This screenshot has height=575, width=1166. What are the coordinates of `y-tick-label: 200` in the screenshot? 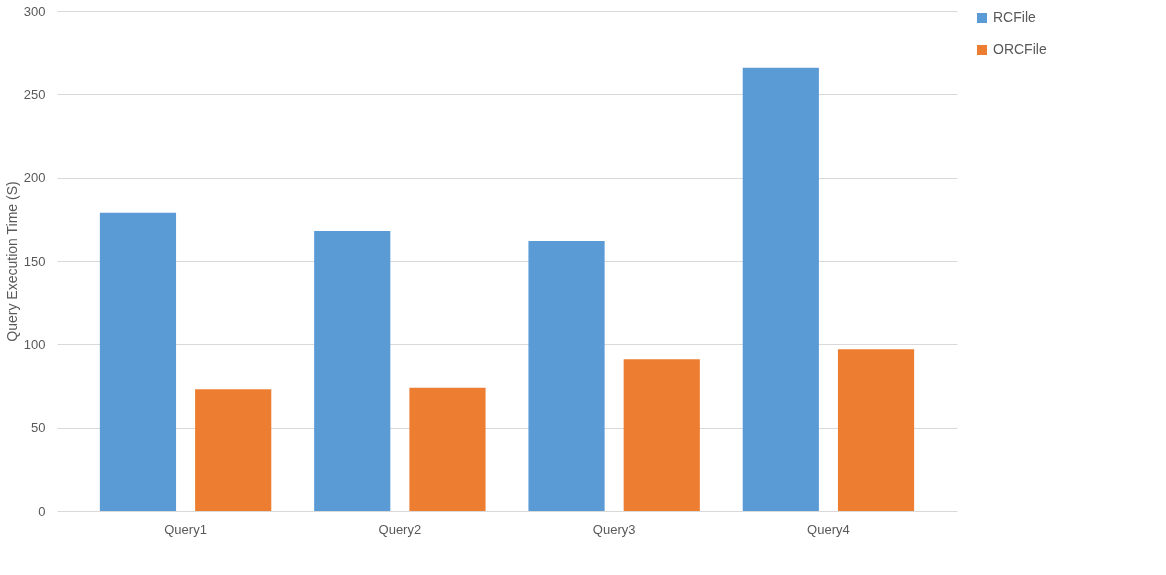 It's located at (34, 178).